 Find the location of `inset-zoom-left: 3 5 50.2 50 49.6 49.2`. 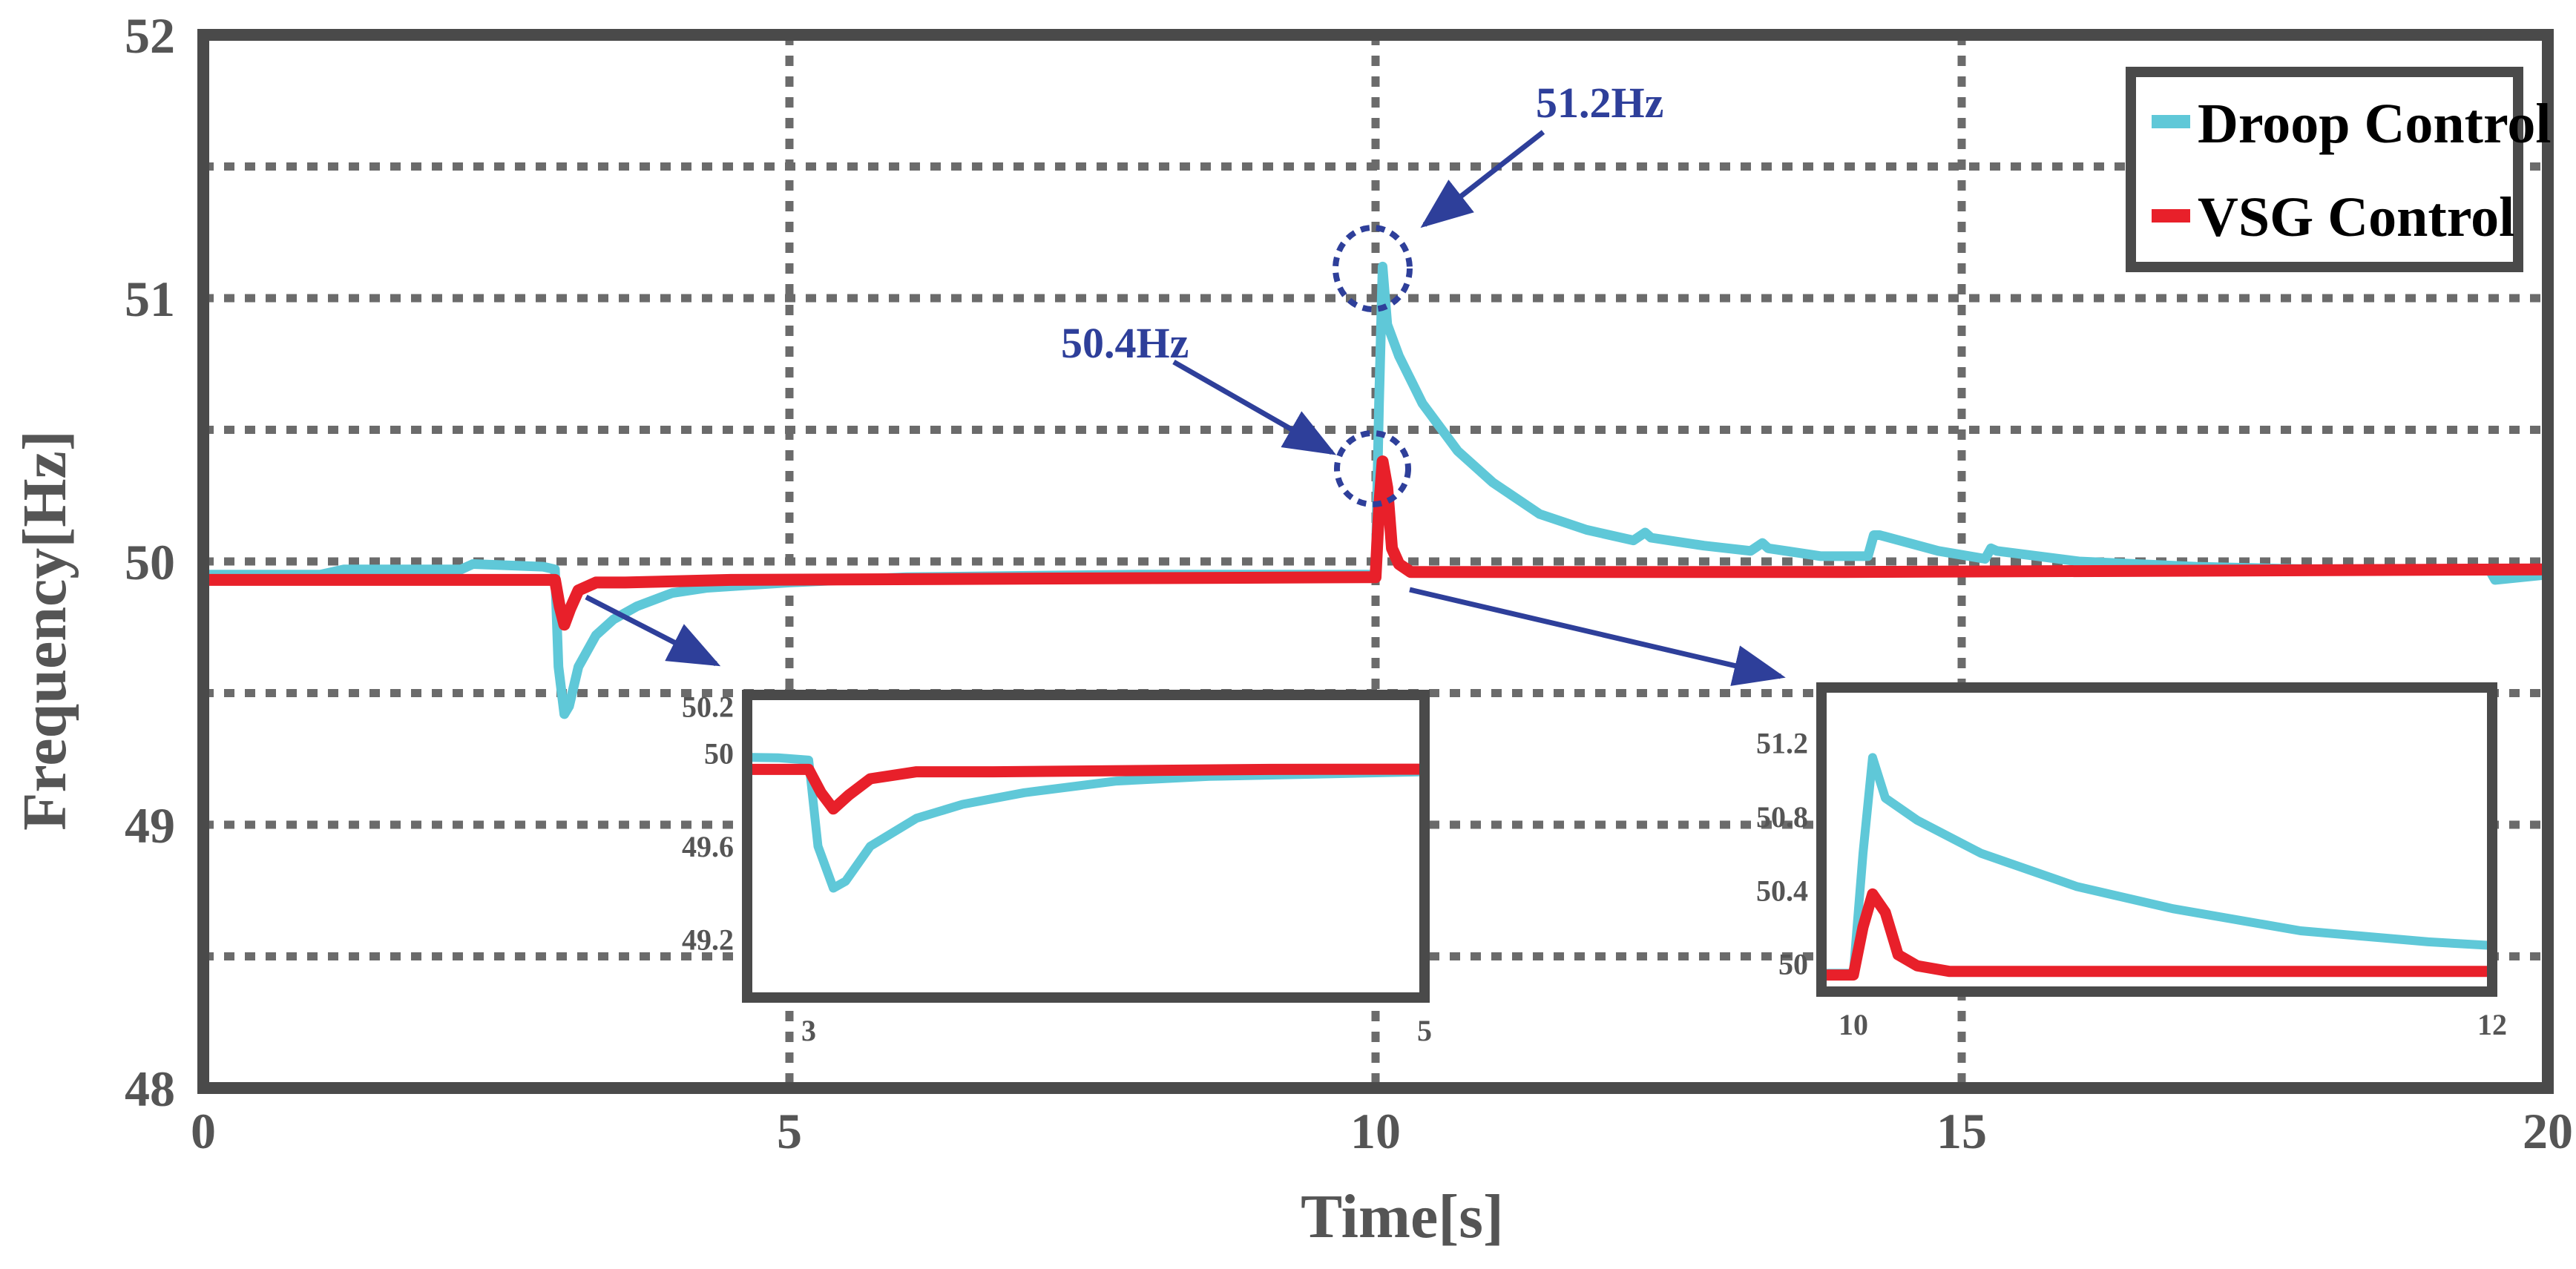

inset-zoom-left: 3 5 50.2 50 49.6 49.2 is located at coordinates (1057, 868).